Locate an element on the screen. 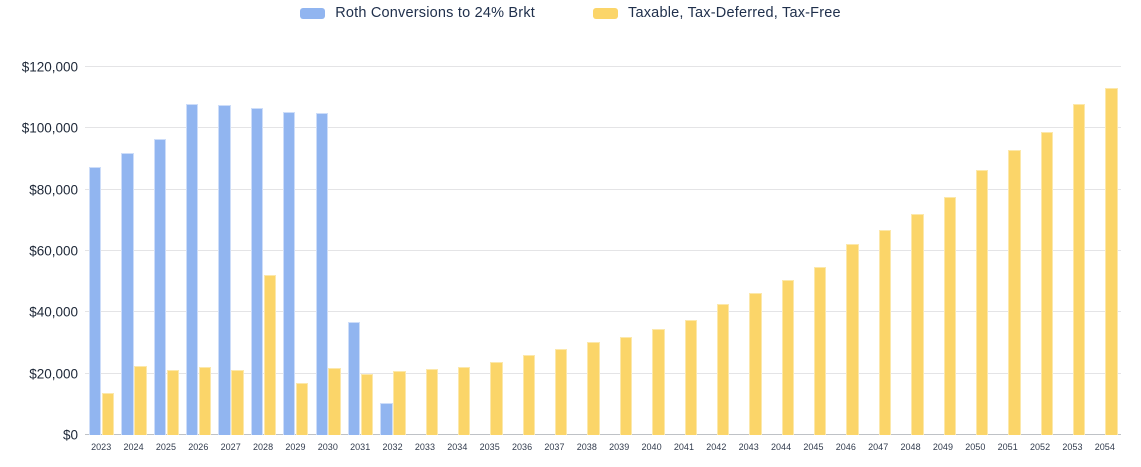 This screenshot has width=1141, height=467. bar-taxable-2036 is located at coordinates (528, 395).